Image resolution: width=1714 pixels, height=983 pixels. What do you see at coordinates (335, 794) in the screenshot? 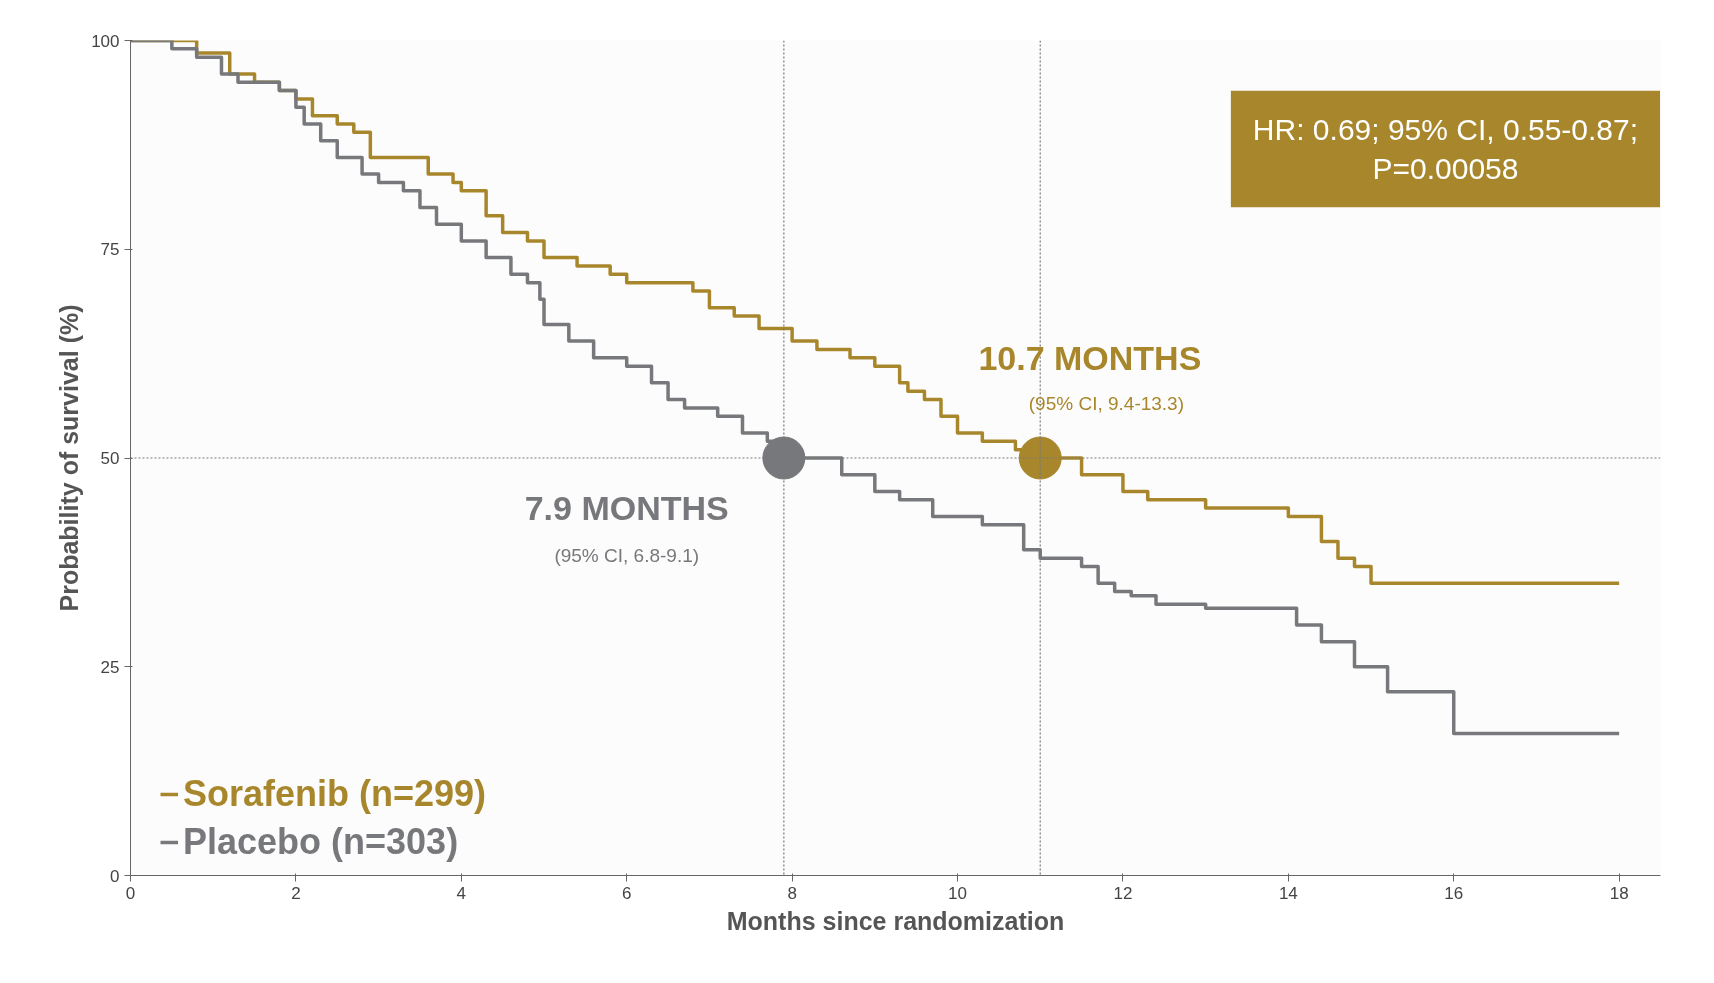
I see `legend-label: Sorafenib (n=299)` at bounding box center [335, 794].